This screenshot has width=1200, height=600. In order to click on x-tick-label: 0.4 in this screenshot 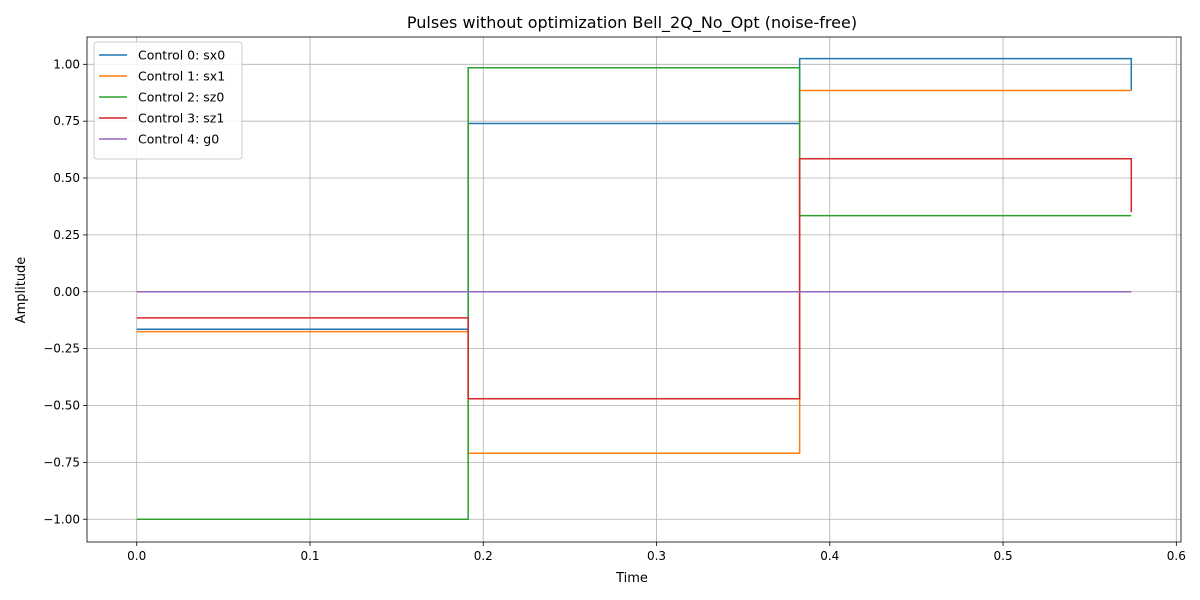, I will do `click(829, 556)`.